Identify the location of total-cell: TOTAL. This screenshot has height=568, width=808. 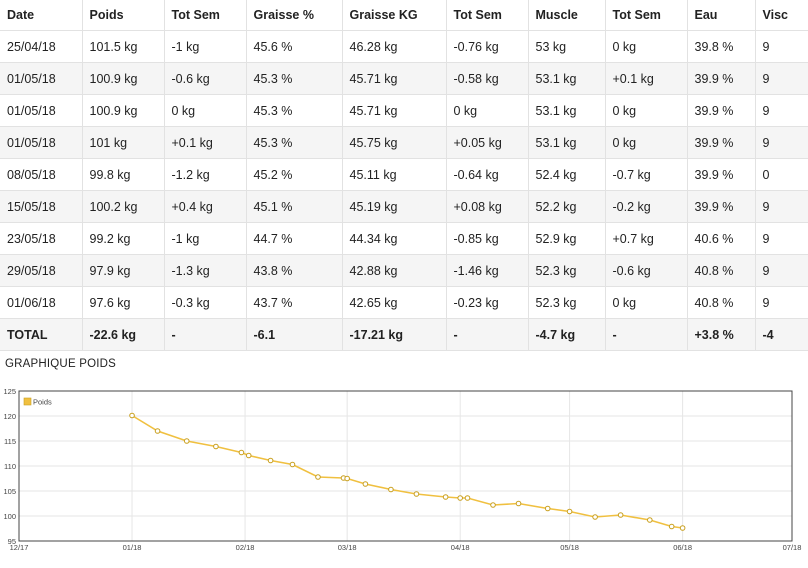
(41, 334).